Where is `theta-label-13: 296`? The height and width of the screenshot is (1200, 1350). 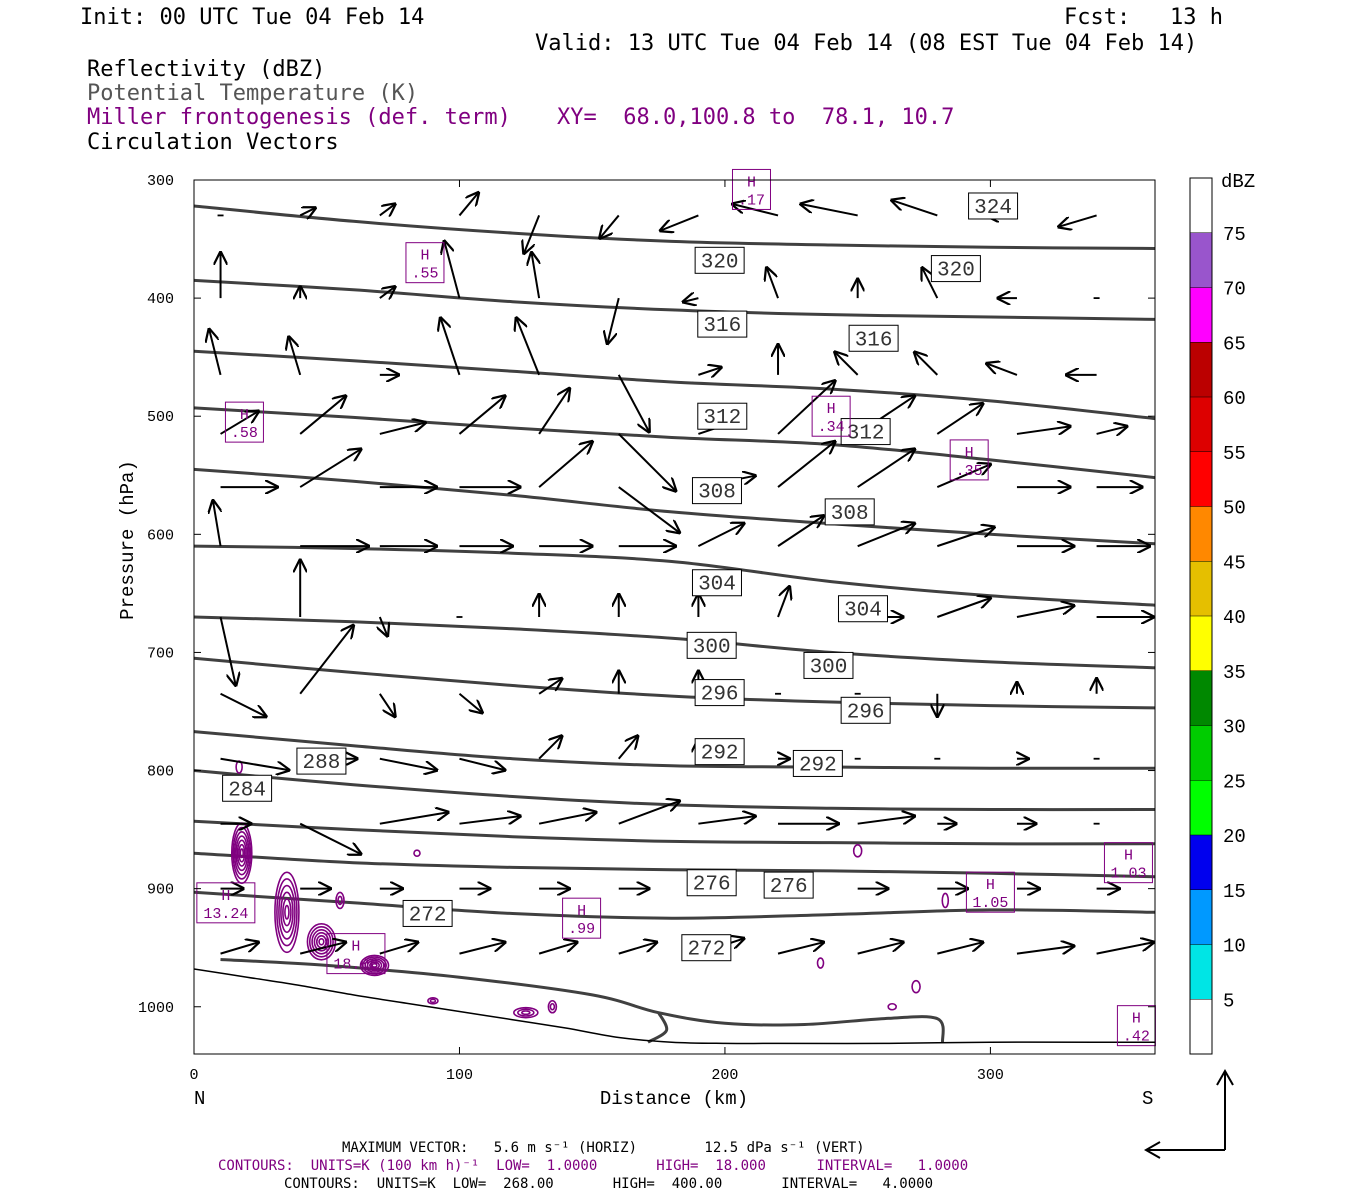 theta-label-13: 296 is located at coordinates (719, 693).